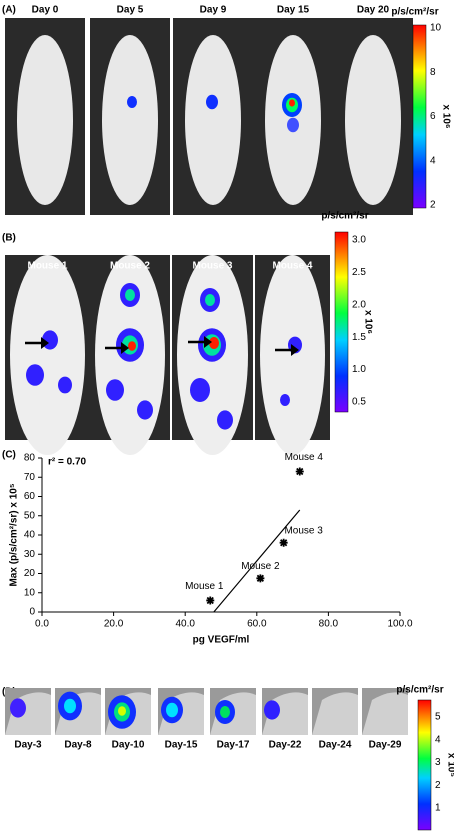 The image size is (454, 836). What do you see at coordinates (128, 745) in the screenshot?
I see `image-label: Day-10` at bounding box center [128, 745].